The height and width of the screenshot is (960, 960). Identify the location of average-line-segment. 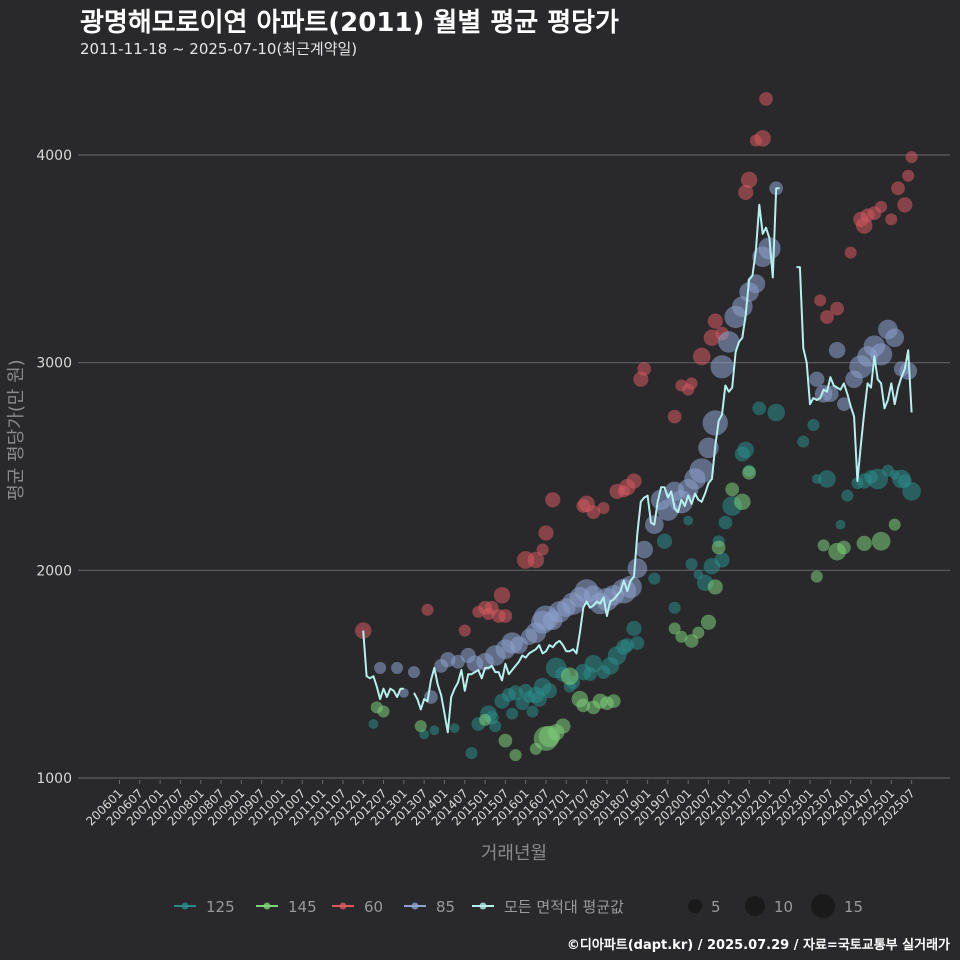
(383, 665).